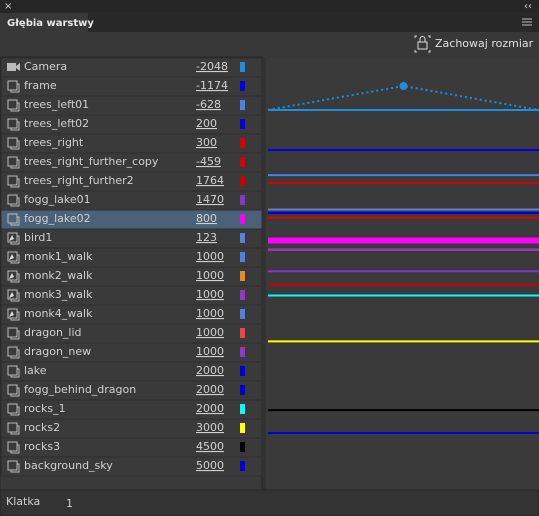 This screenshot has height=516, width=539. Describe the element at coordinates (69, 503) in the screenshot. I see `frame-number: 1` at that location.